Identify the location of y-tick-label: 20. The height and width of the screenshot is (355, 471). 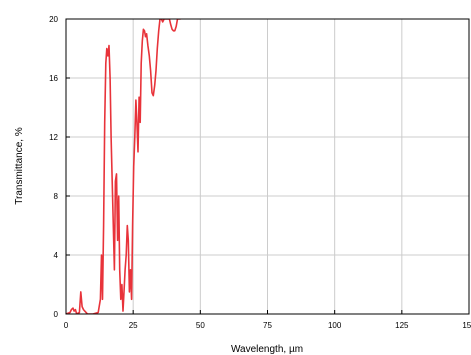
(53, 19).